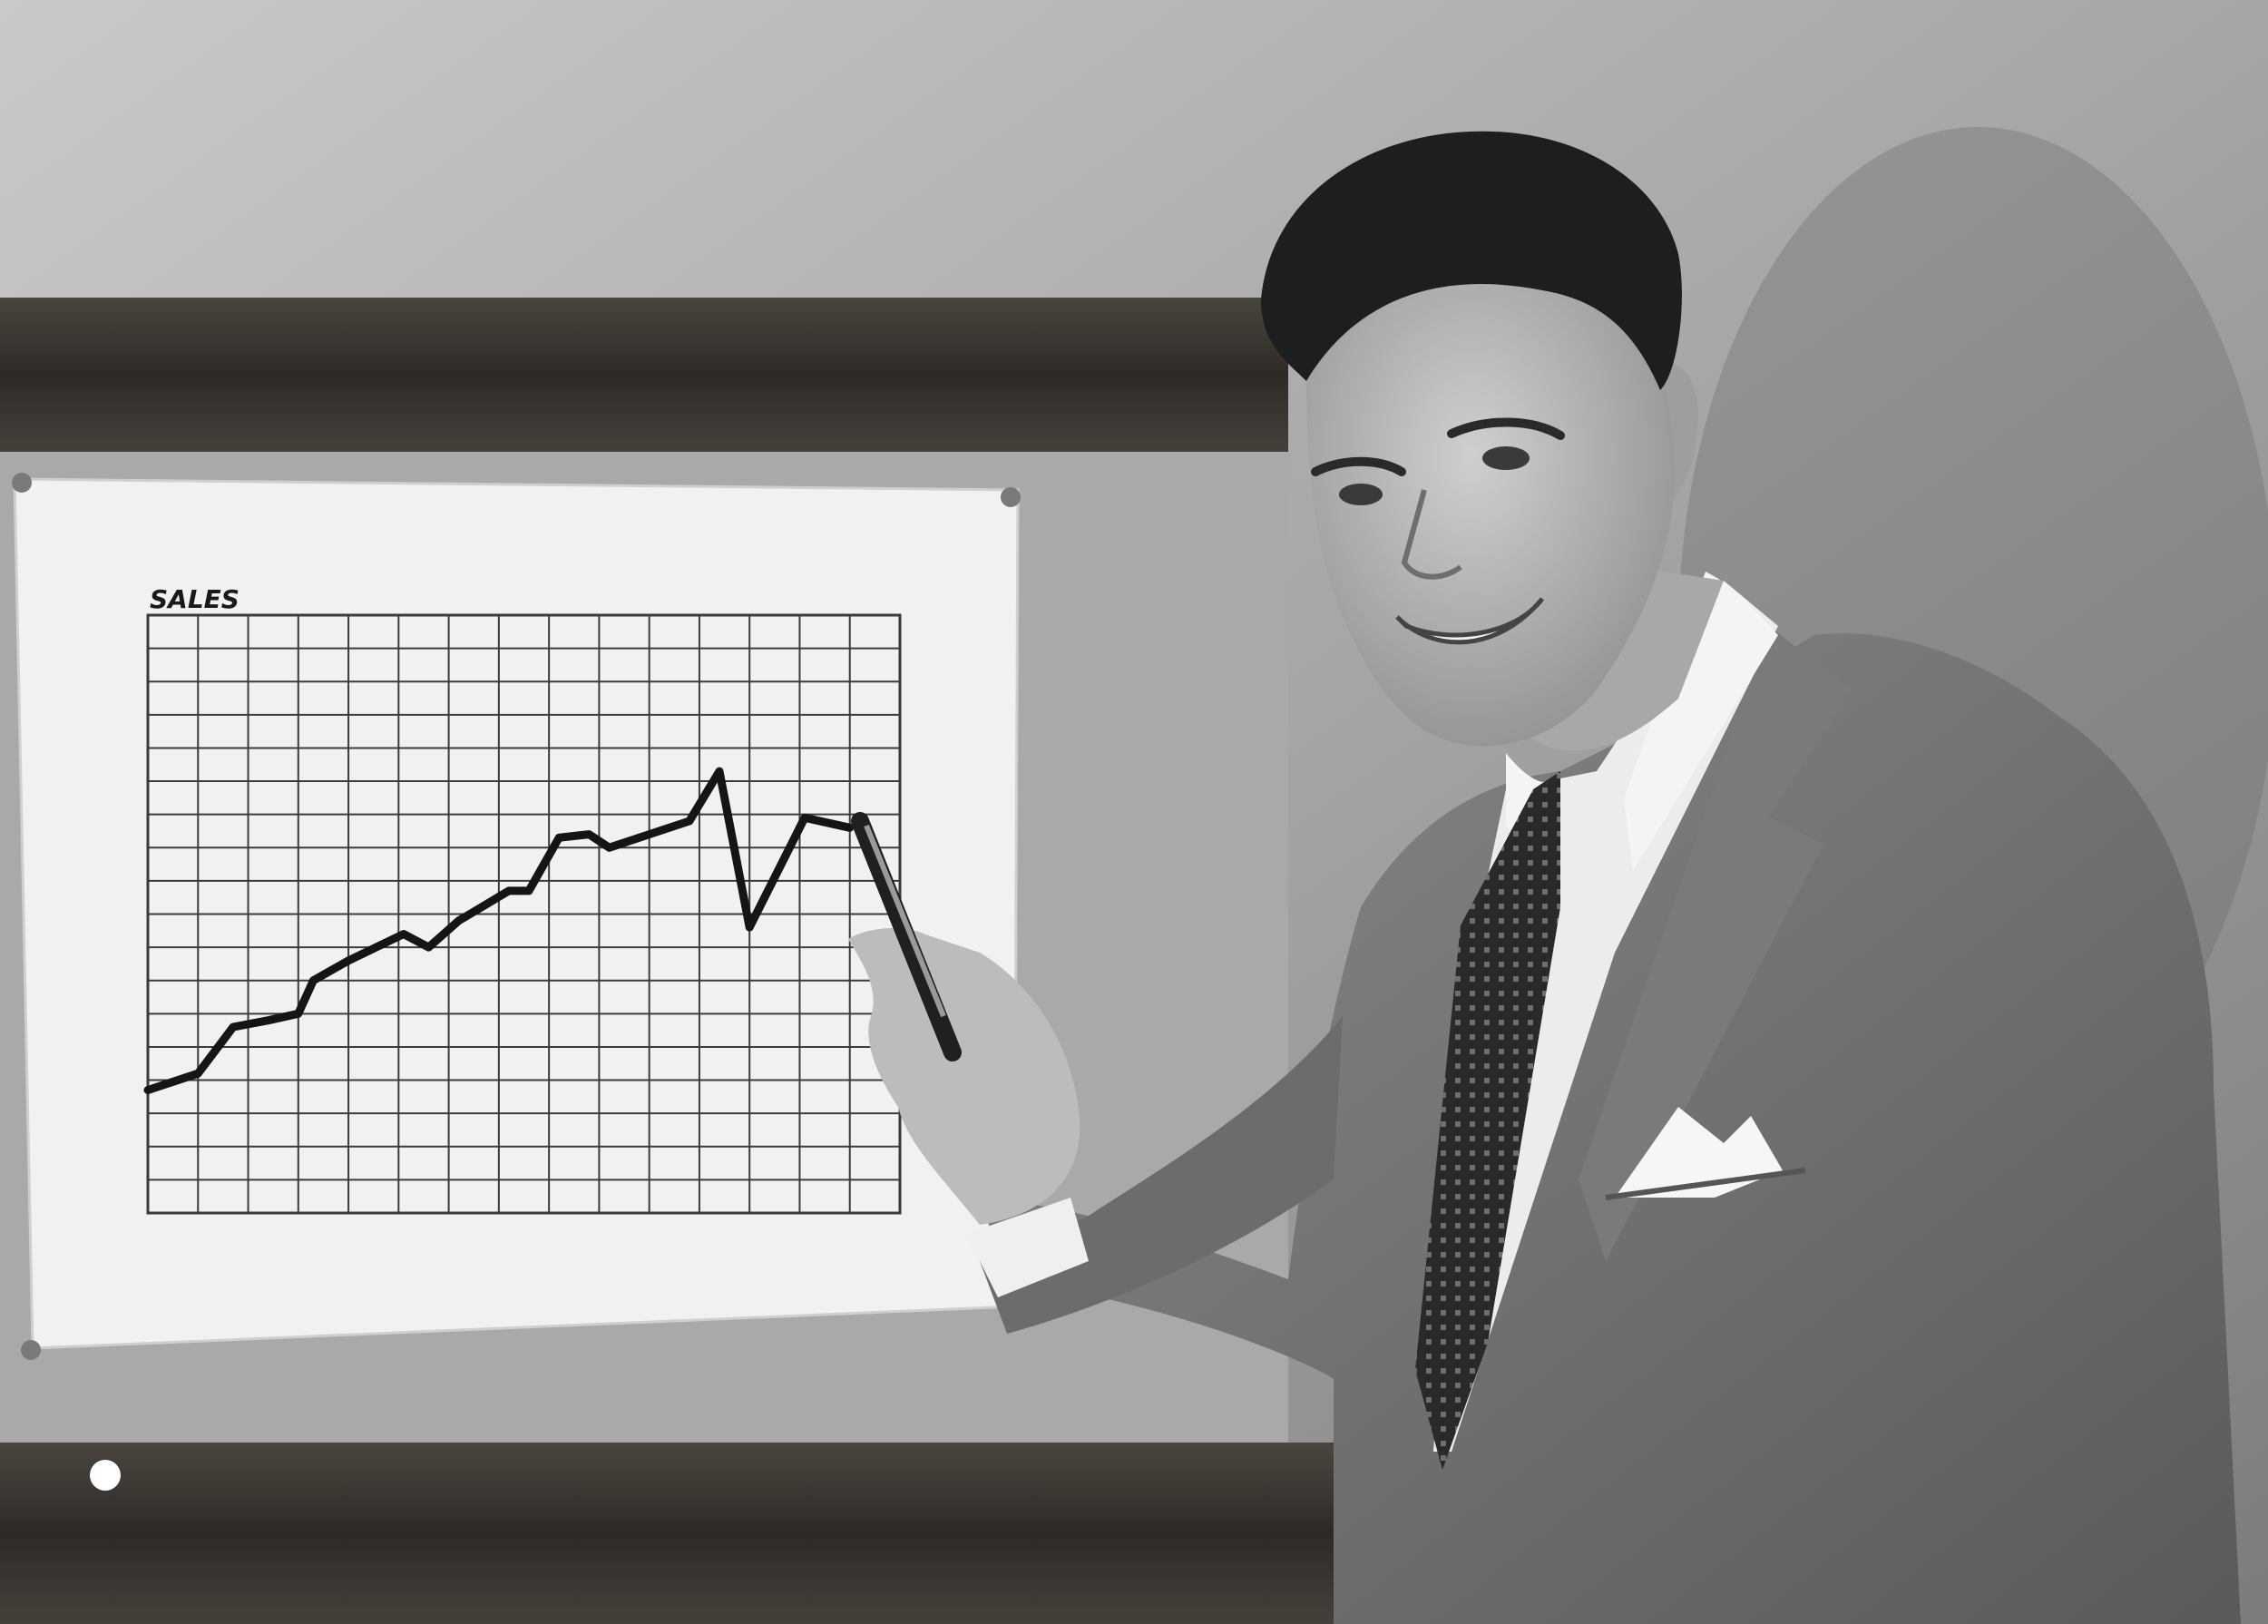  What do you see at coordinates (106, 1475) in the screenshot?
I see `flash-reflection` at bounding box center [106, 1475].